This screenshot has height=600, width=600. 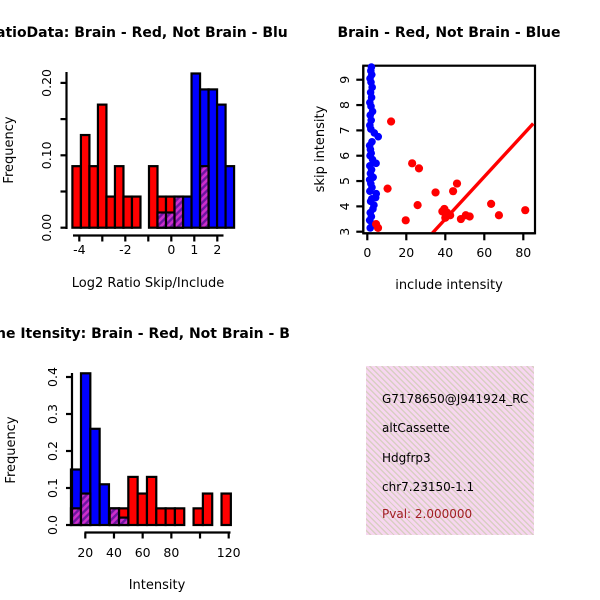 I want to click on x-tick-label: 2, so click(x=217, y=249).